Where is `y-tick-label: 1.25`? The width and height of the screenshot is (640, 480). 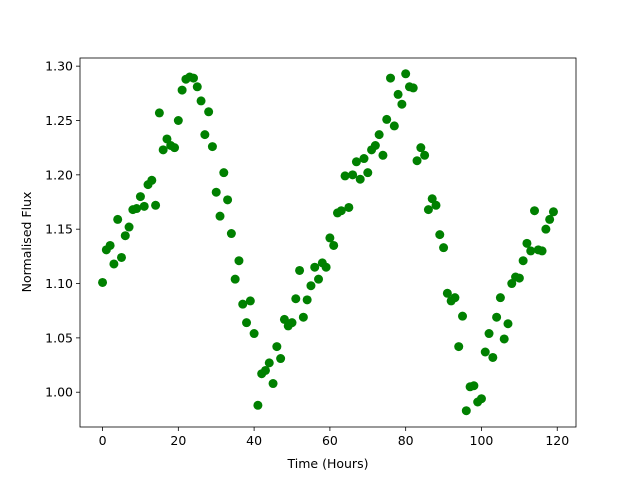
y-tick-label: 1.25 is located at coordinates (59, 120).